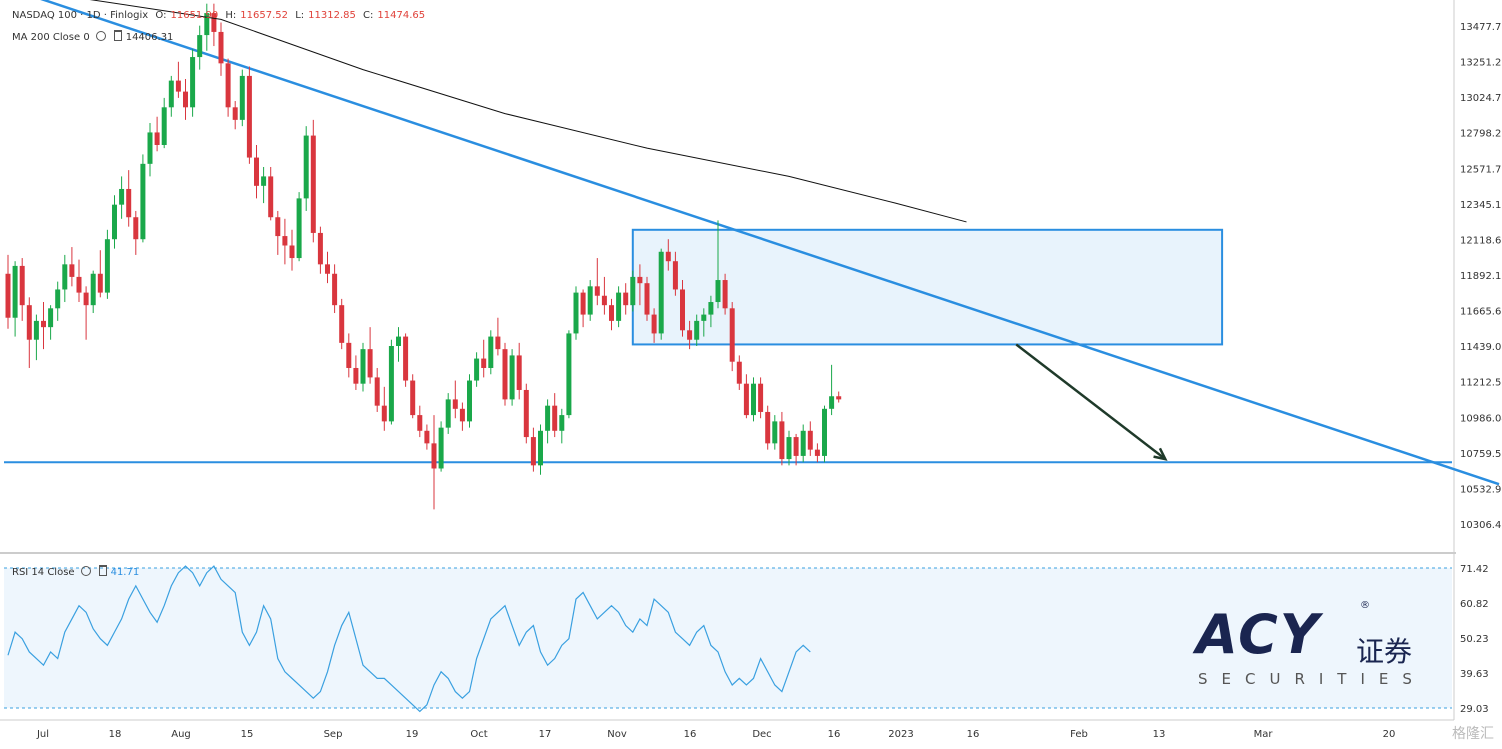  Describe the element at coordinates (42, 734) in the screenshot. I see `time-tick-label: Jul` at that location.